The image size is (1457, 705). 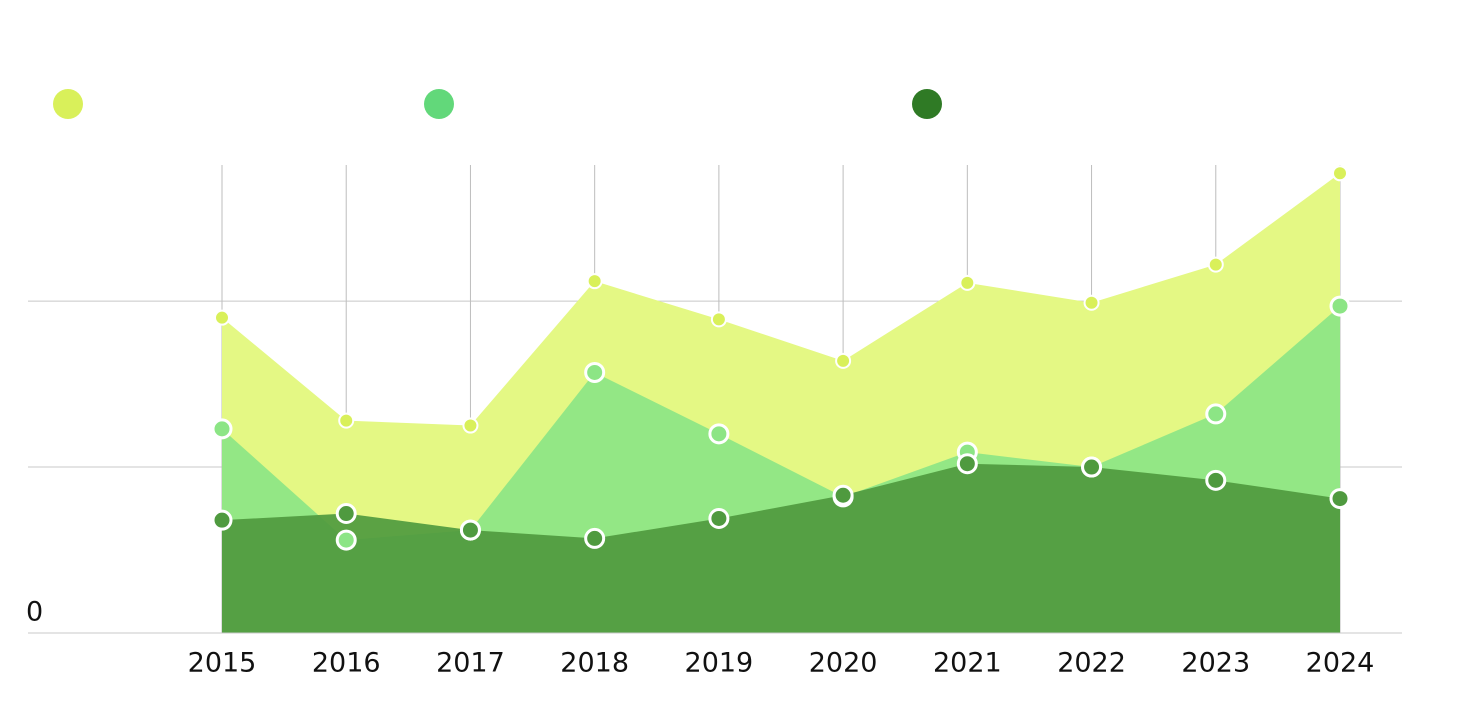 I want to click on x-tick-label: 2016, so click(x=346, y=663).